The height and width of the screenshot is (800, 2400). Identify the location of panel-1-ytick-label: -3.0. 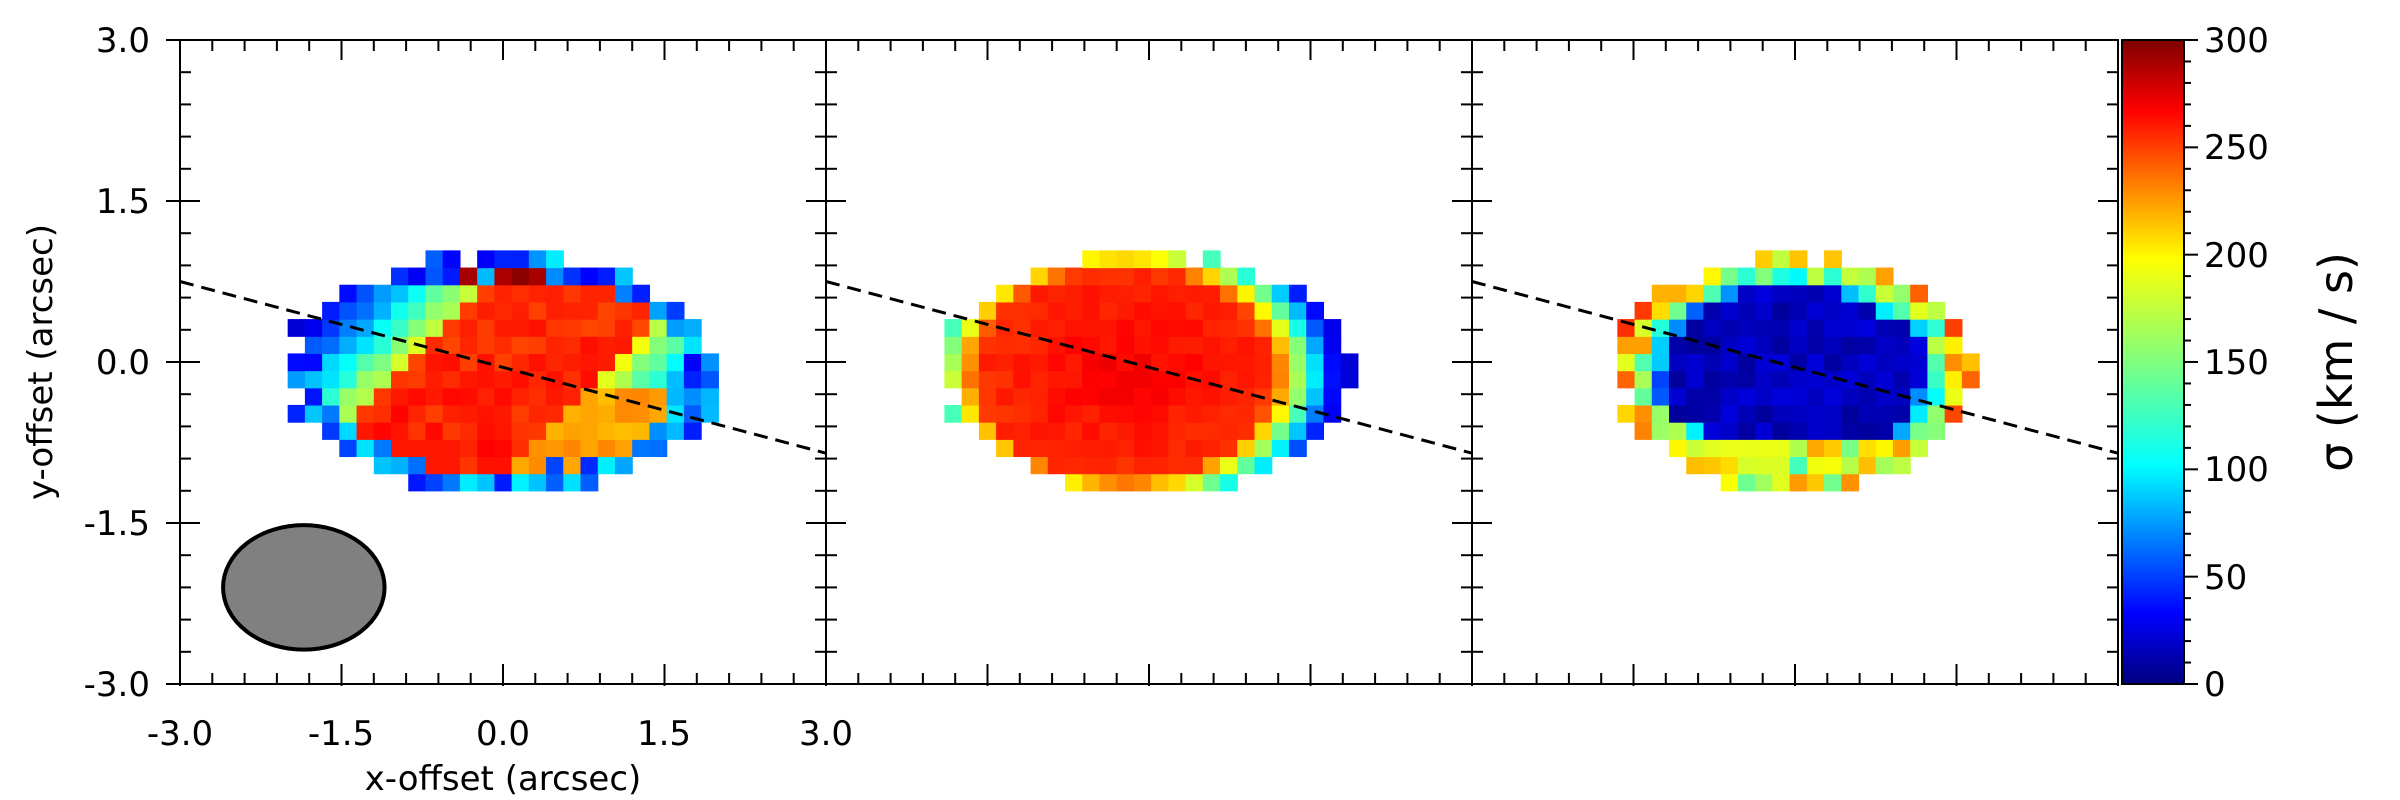
(117, 685).